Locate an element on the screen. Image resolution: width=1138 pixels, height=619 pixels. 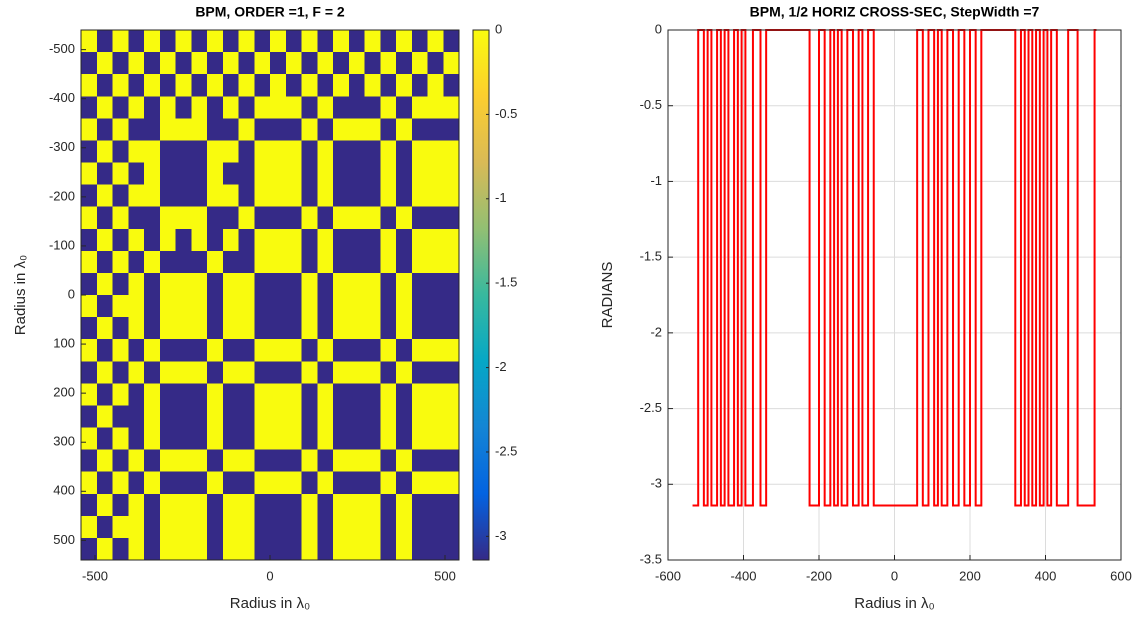
y-tick-label: 400 is located at coordinates (64, 490).